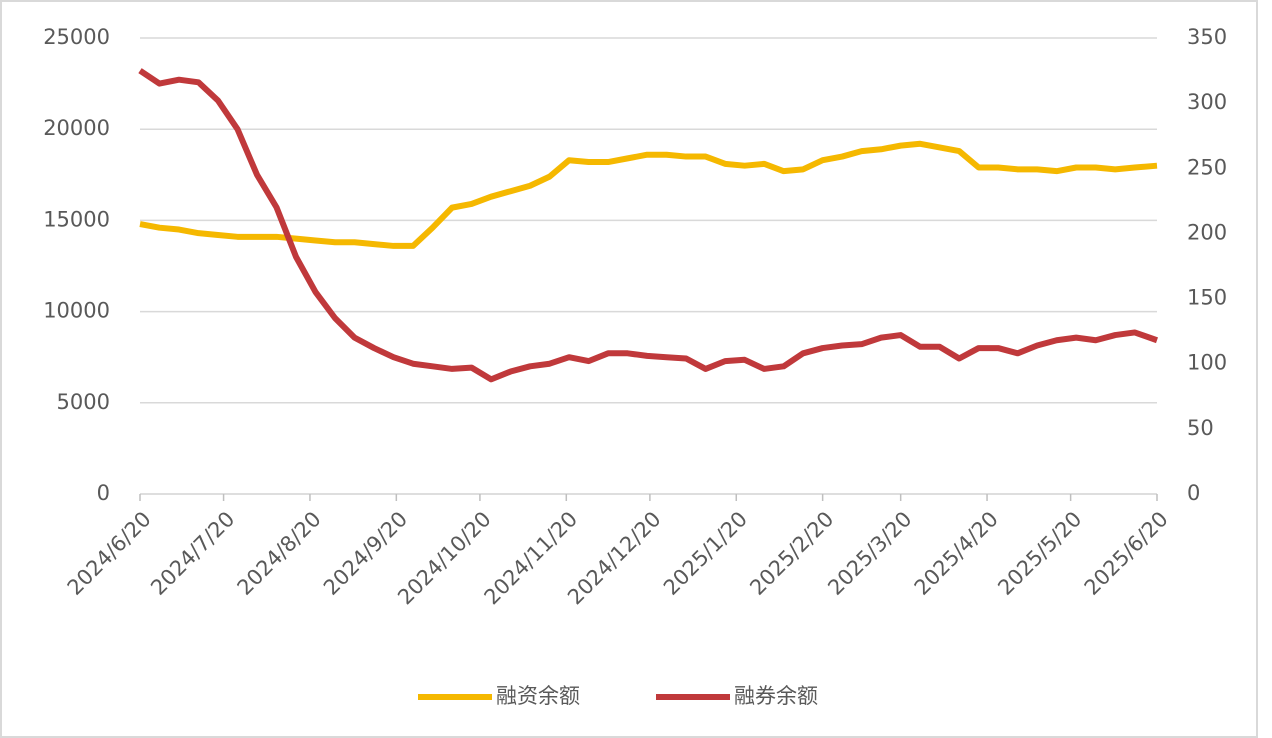 This screenshot has width=1272, height=738. What do you see at coordinates (538, 696) in the screenshot?
I see `legend-label: 融资余额` at bounding box center [538, 696].